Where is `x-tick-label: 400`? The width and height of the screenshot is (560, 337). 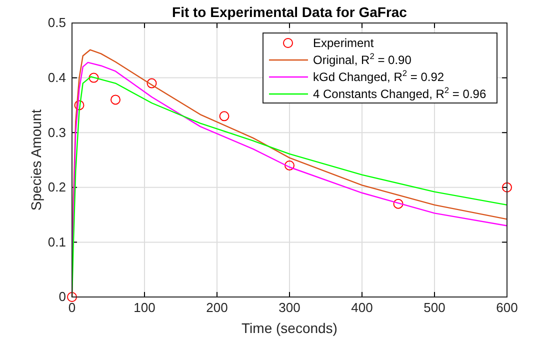
x-tick-label: 400 is located at coordinates (362, 308).